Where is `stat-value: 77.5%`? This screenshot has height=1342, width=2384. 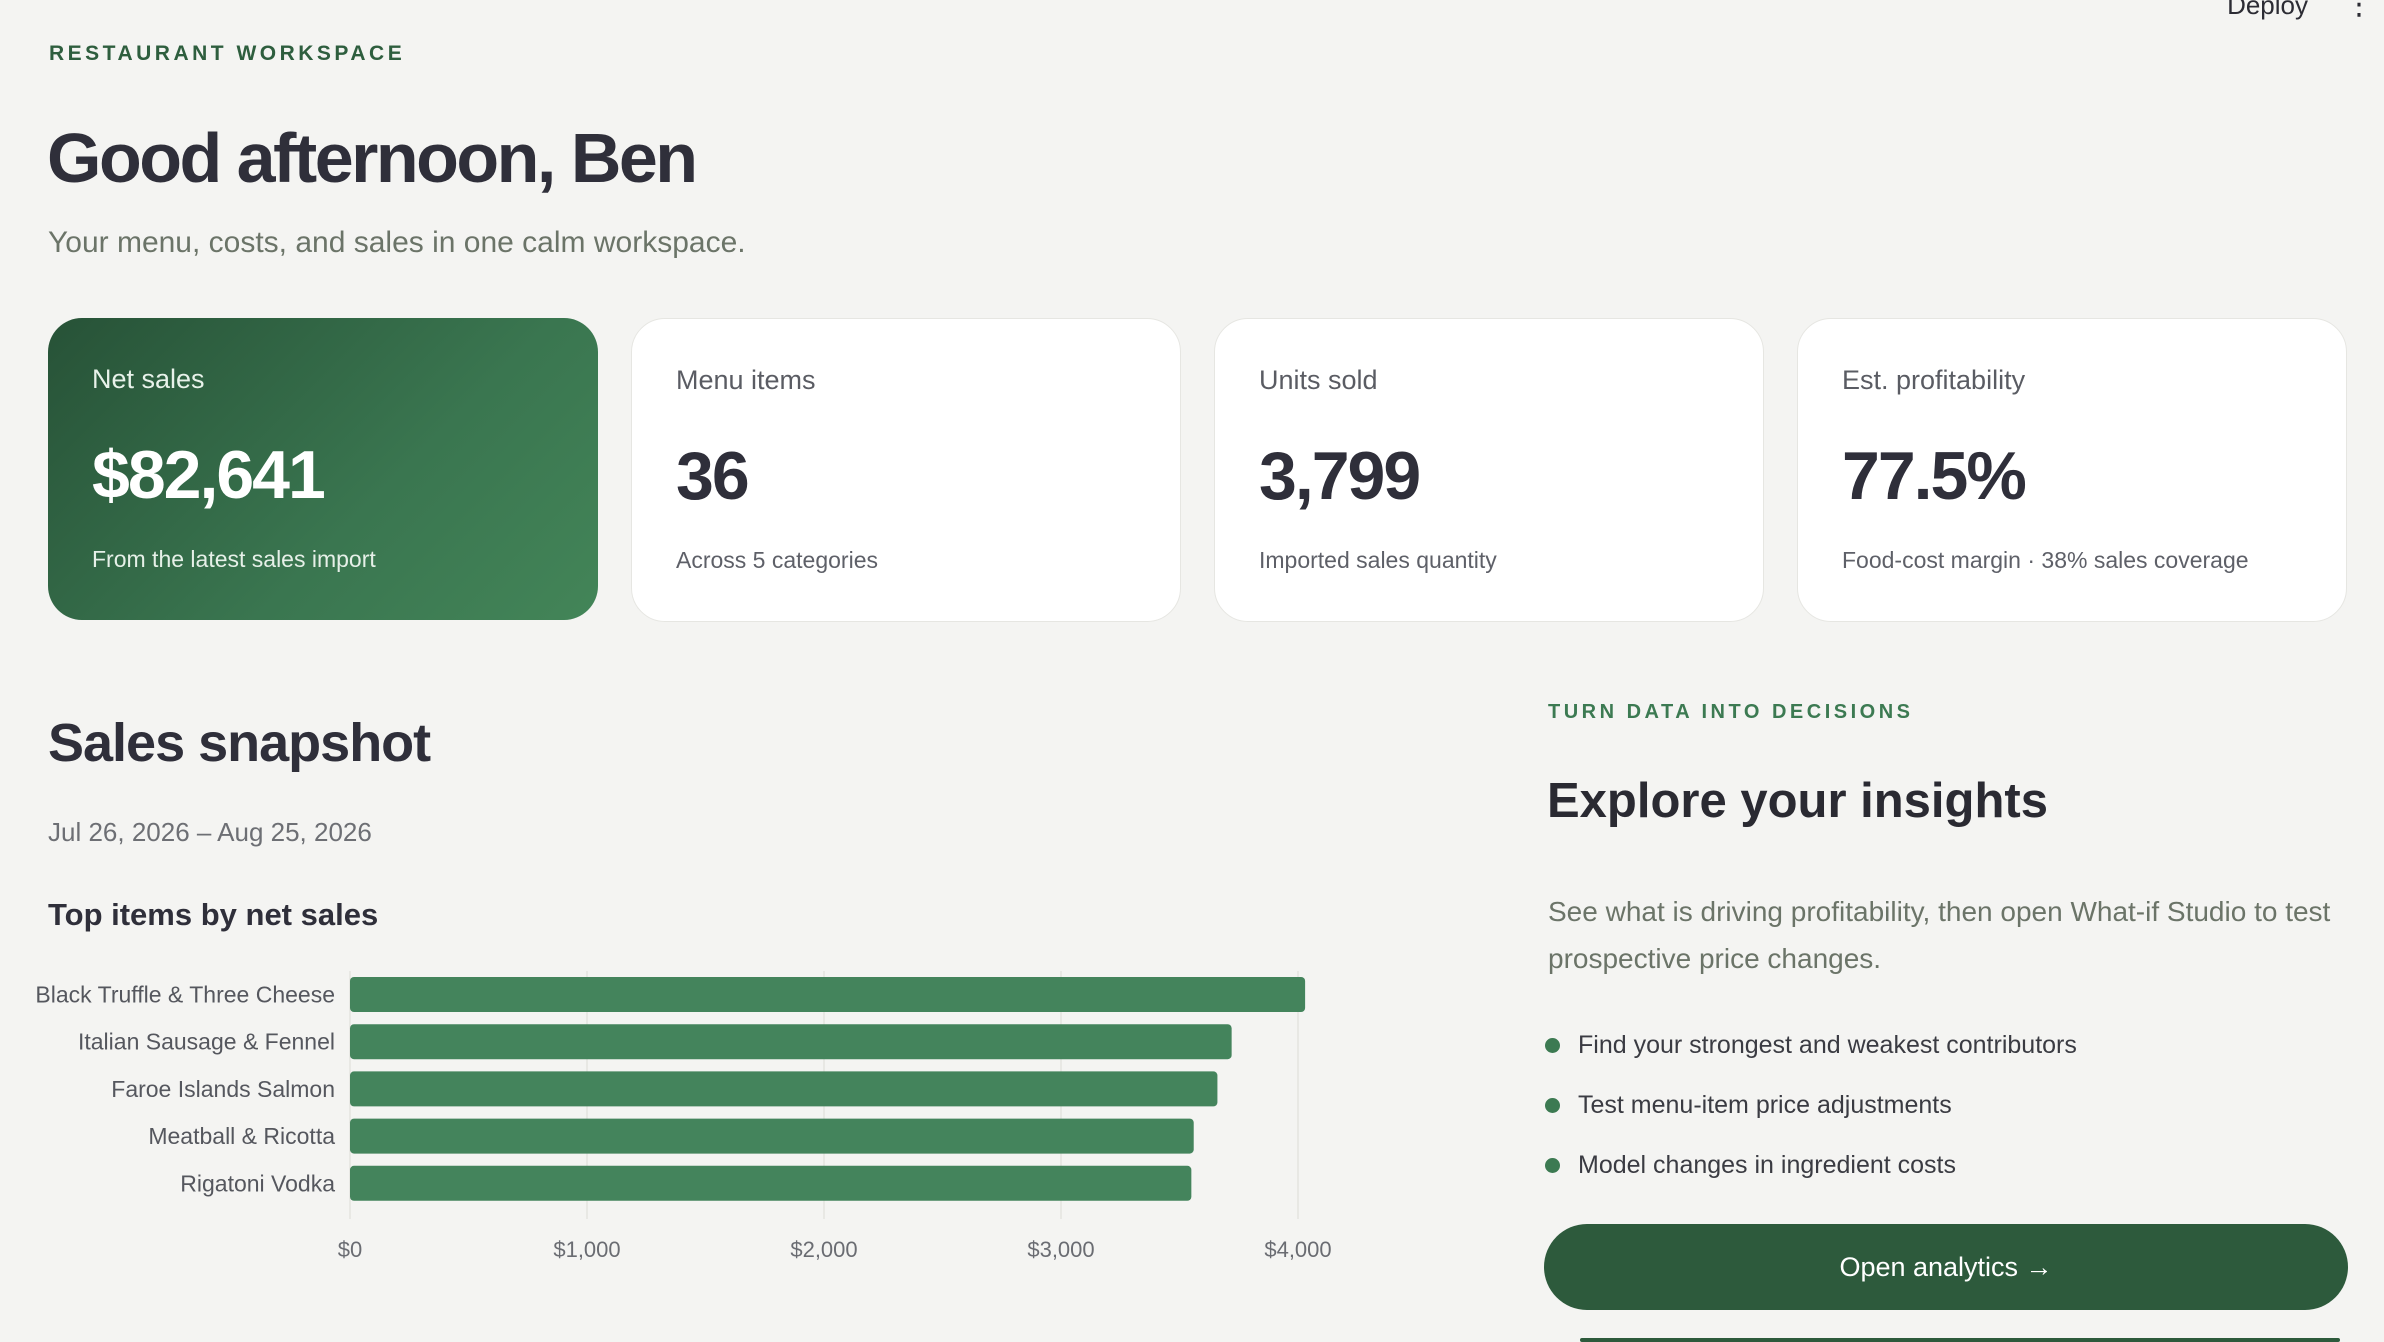 stat-value: 77.5% is located at coordinates (1934, 476).